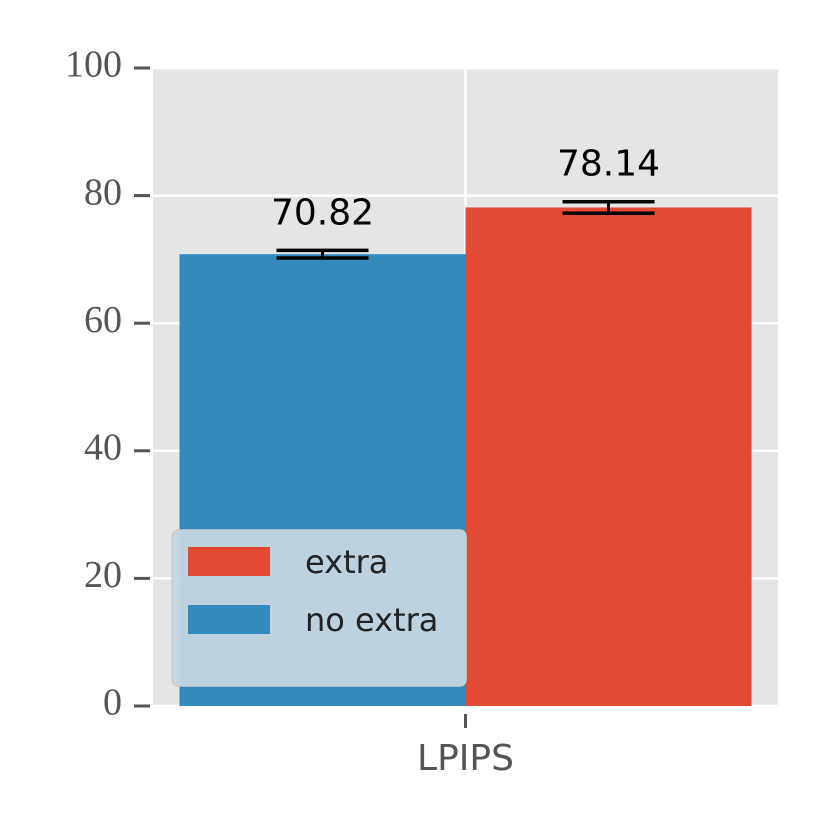 The height and width of the screenshot is (830, 830). Describe the element at coordinates (103, 320) in the screenshot. I see `y-tick-label: 60` at that location.